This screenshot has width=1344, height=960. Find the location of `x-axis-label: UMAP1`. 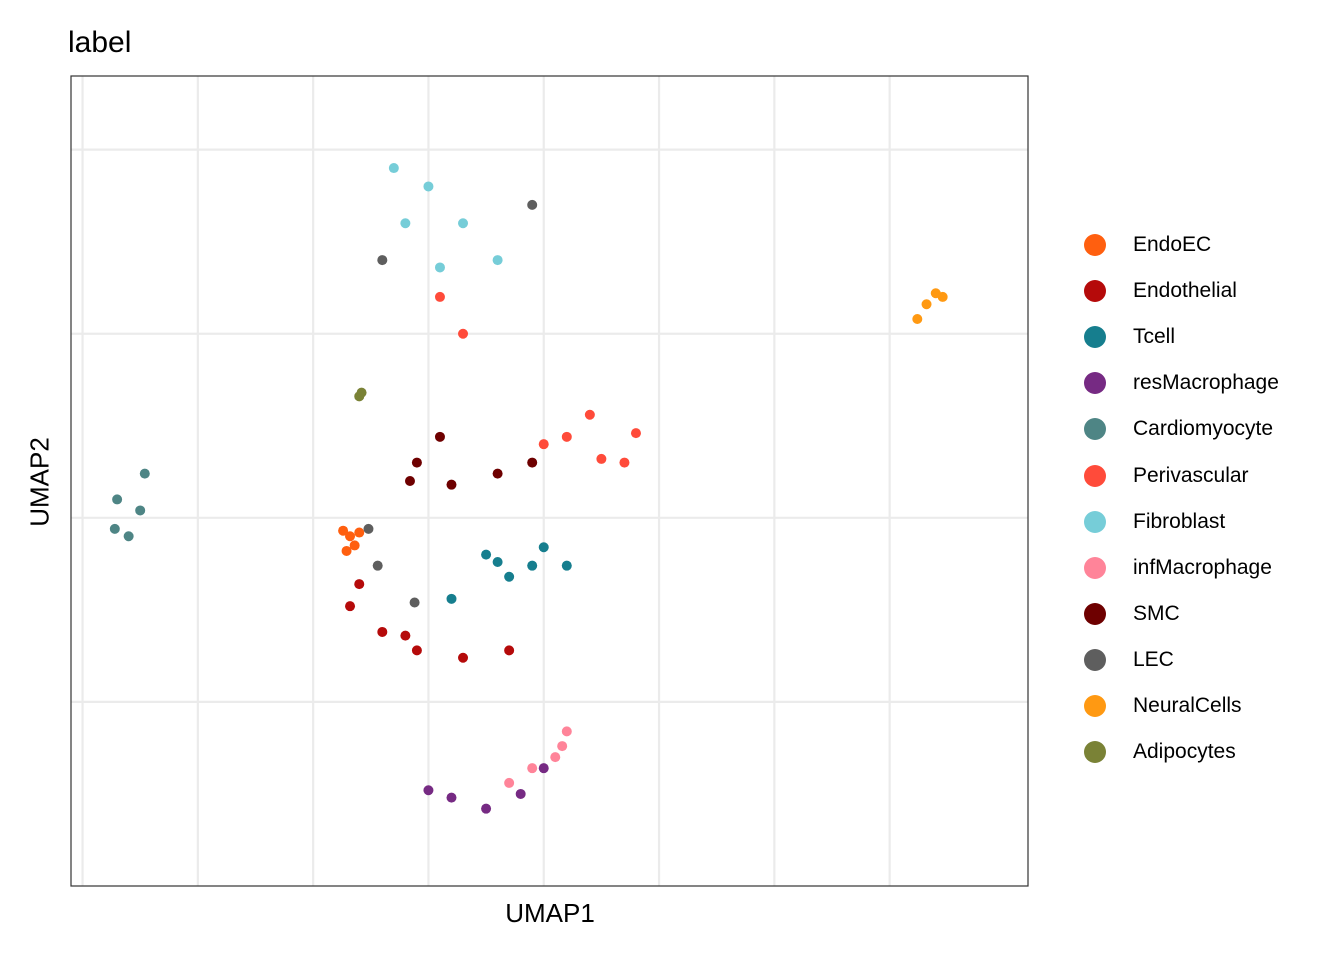

x-axis-label: UMAP1 is located at coordinates (550, 913).